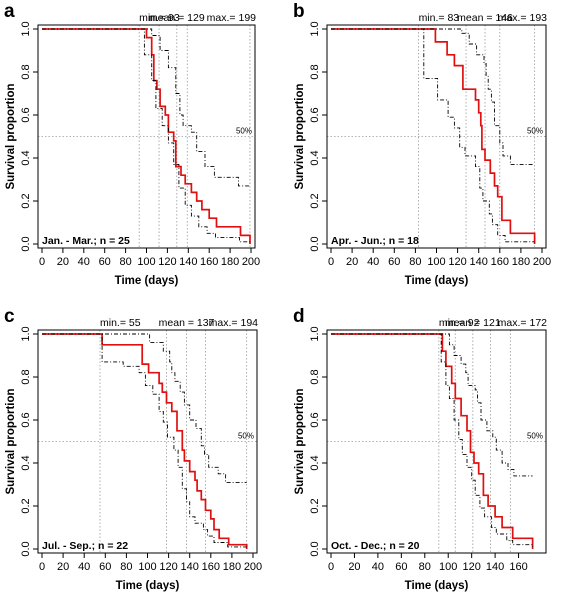 The width and height of the screenshot is (567, 606). What do you see at coordinates (9, 316) in the screenshot?
I see `panel-letter: c` at bounding box center [9, 316].